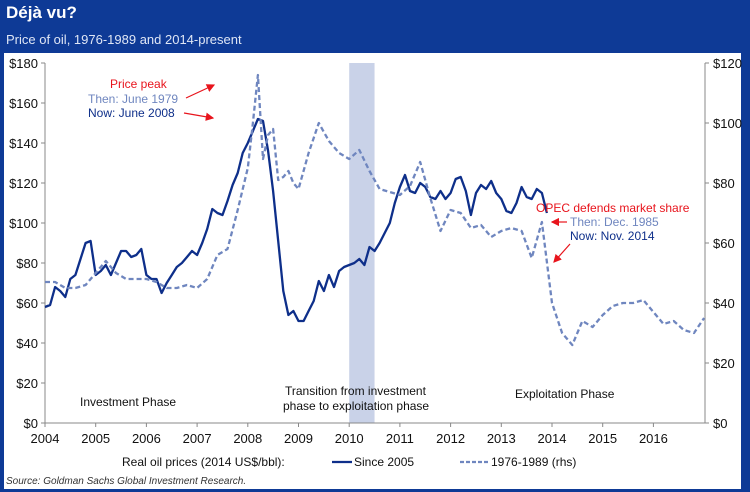  What do you see at coordinates (27, 383) in the screenshot?
I see `left-y-tick-label: $20` at bounding box center [27, 383].